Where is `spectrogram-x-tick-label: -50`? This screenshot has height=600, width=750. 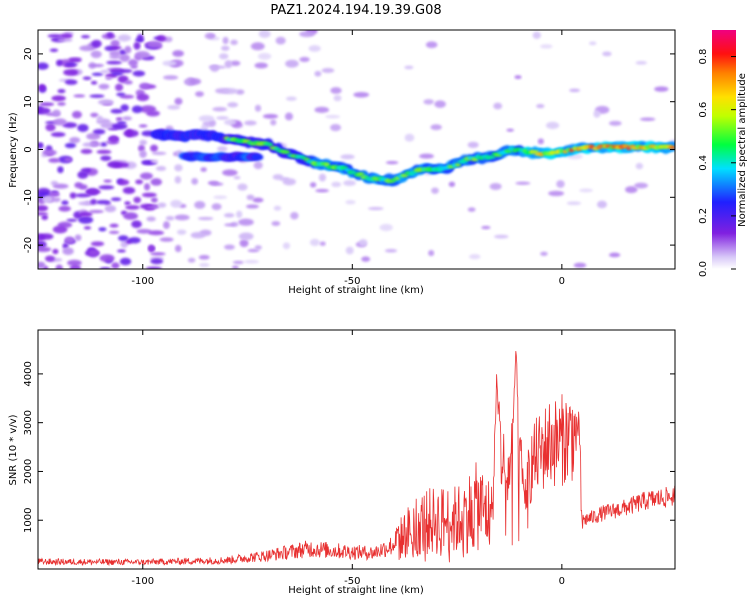
spectrogram-x-tick-label: -50 is located at coordinates (352, 281).